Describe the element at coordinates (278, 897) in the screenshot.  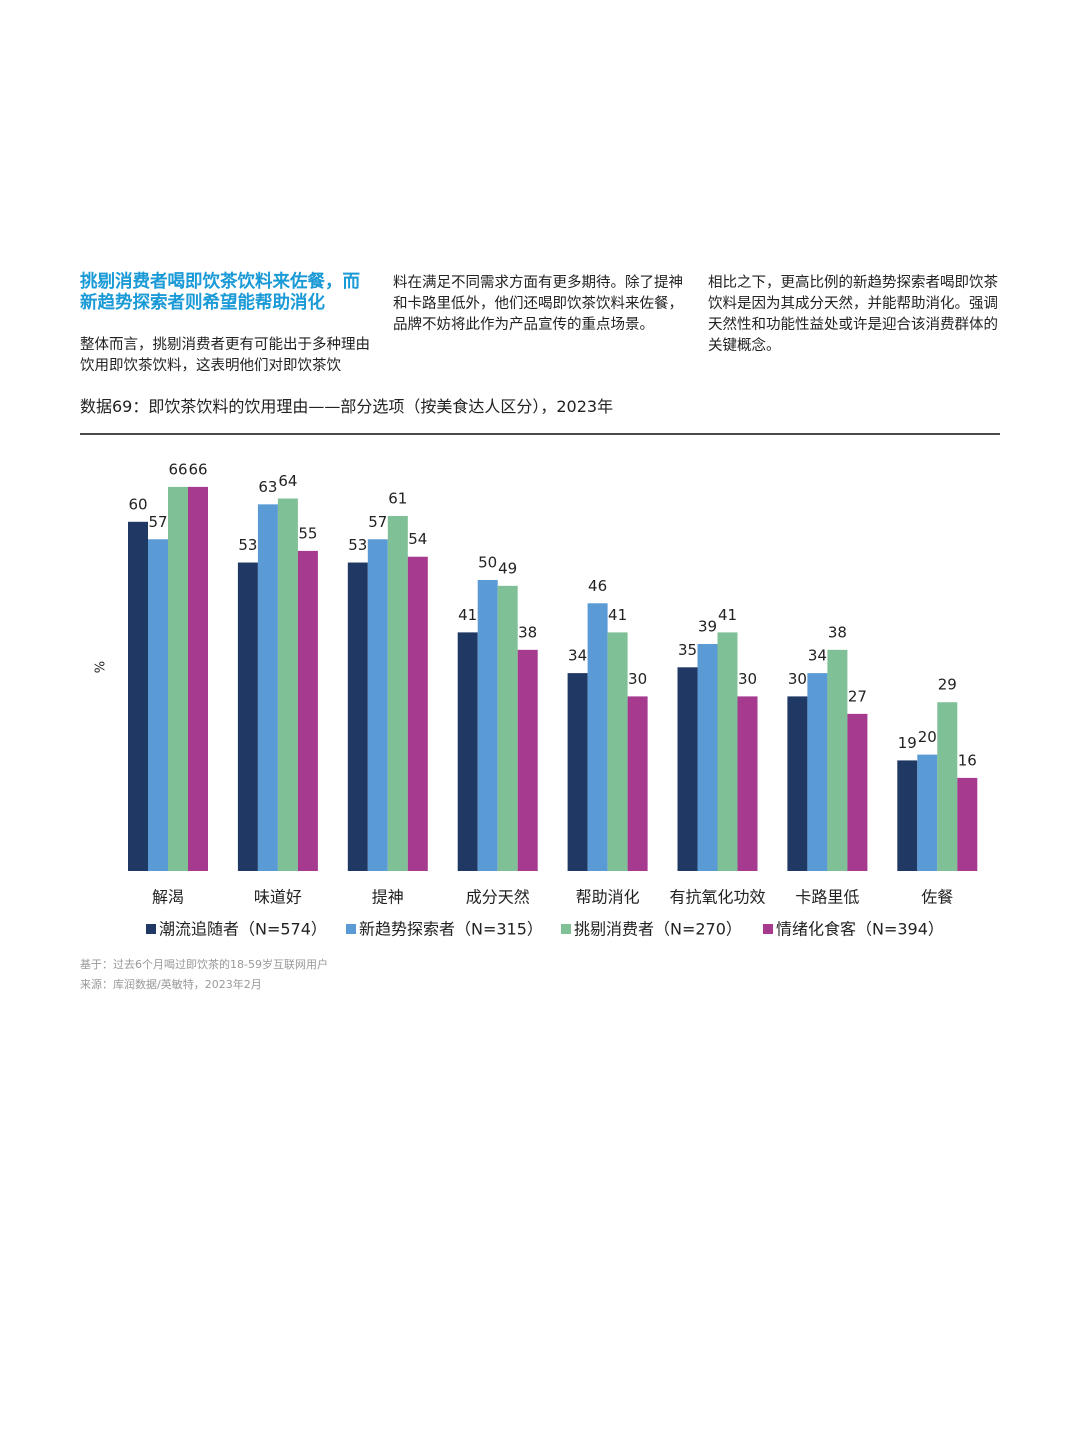
I see `x-tick-label: 味道好` at that location.